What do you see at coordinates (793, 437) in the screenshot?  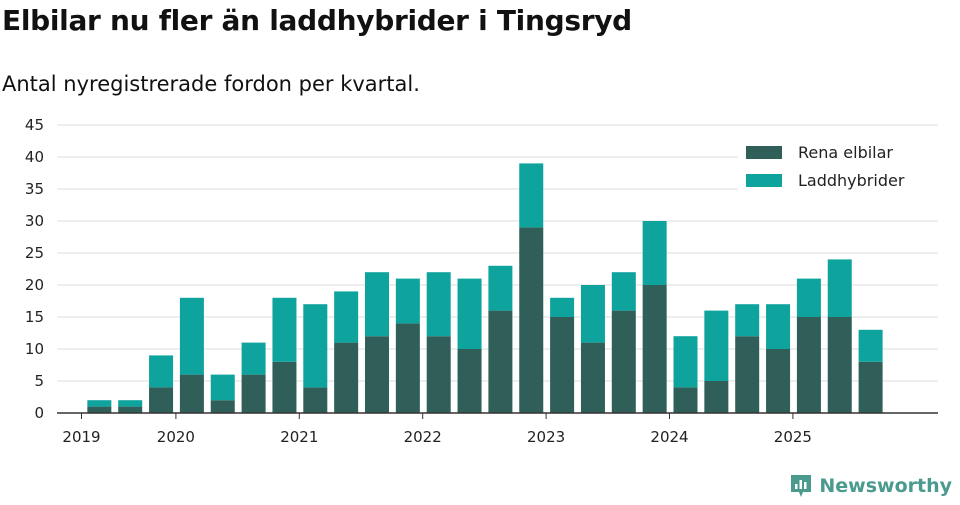 I see `x-tick-label: 2025` at bounding box center [793, 437].